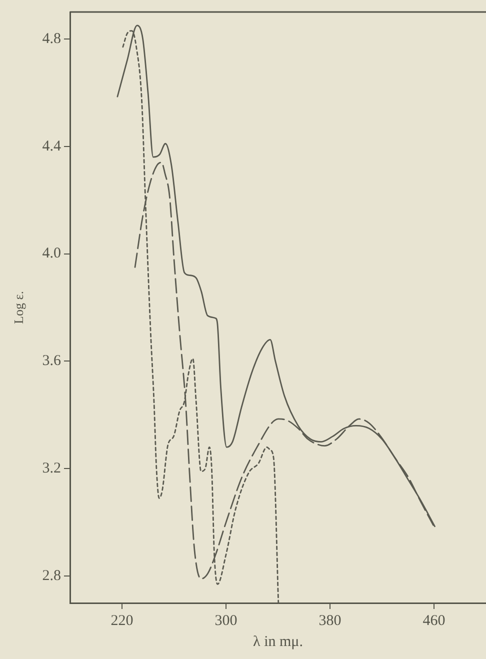 Image resolution: width=486 pixels, height=659 pixels. Describe the element at coordinates (226, 620) in the screenshot. I see `x-tick-label: 300` at that location.